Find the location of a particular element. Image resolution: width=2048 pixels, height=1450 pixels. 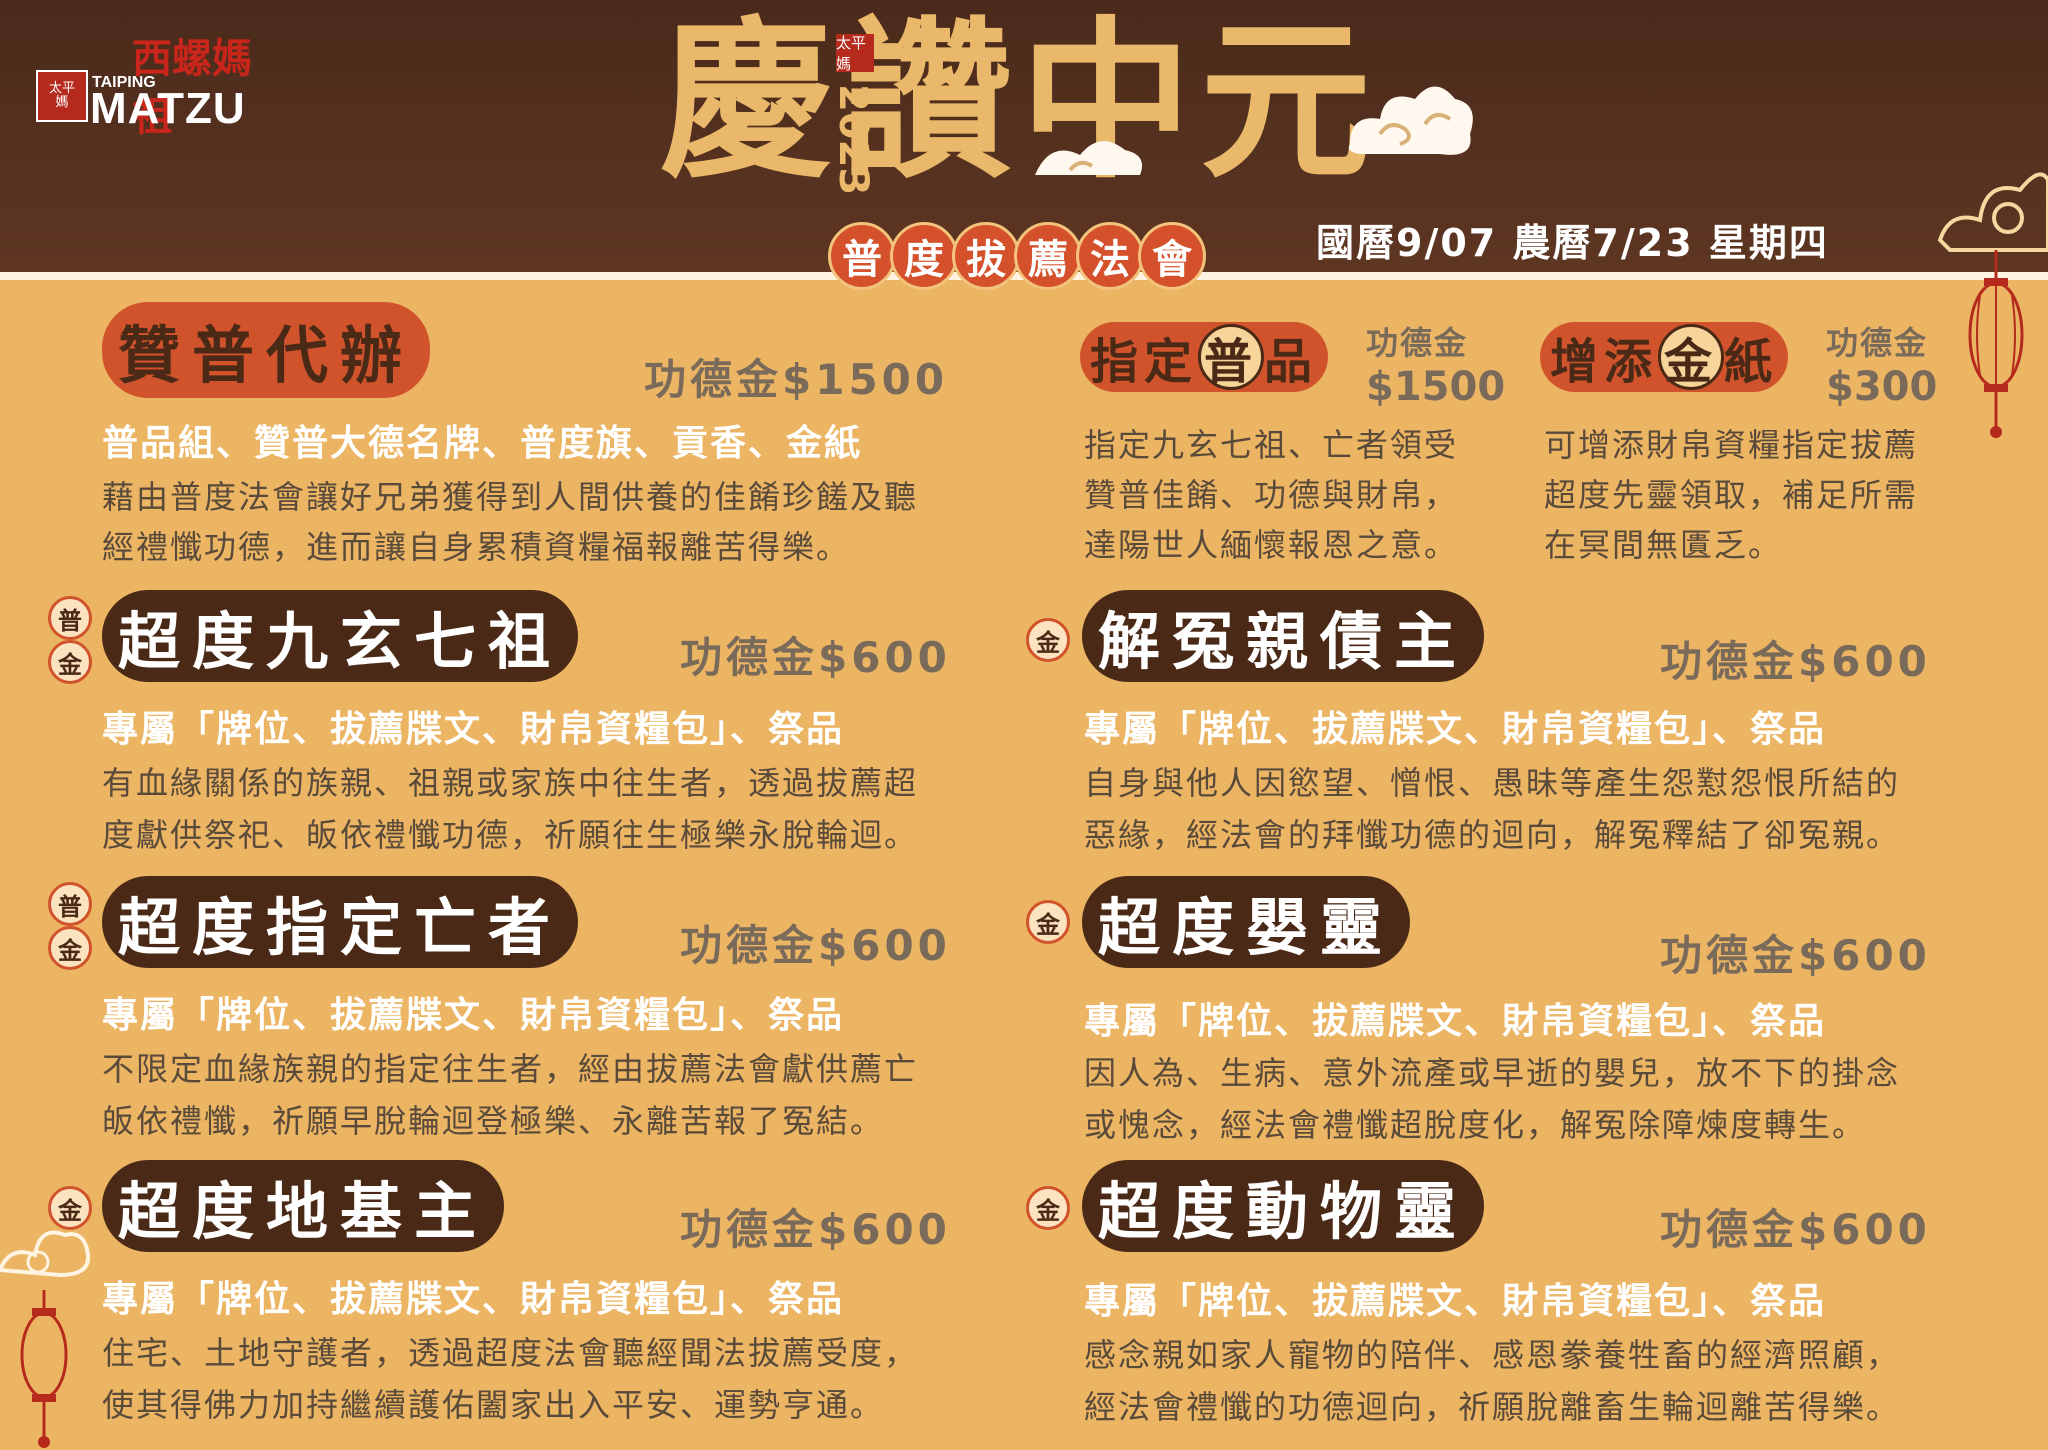

jieyuan-items: 專屬「牌位、拔薦牒文、財帛資糧包」、祭品 is located at coordinates (1455, 729).